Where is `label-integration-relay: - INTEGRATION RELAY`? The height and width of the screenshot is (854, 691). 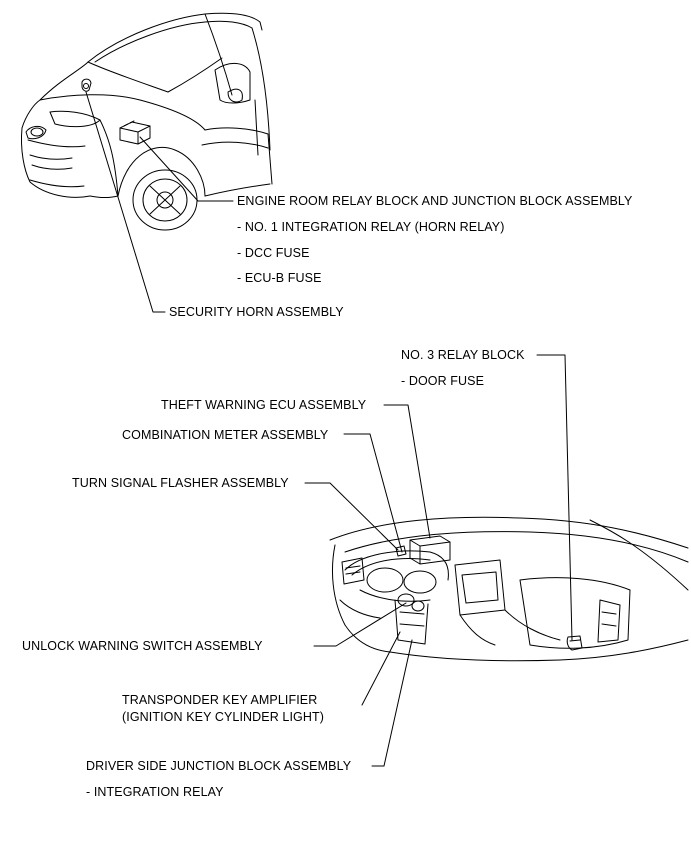 label-integration-relay: - INTEGRATION RELAY is located at coordinates (155, 792).